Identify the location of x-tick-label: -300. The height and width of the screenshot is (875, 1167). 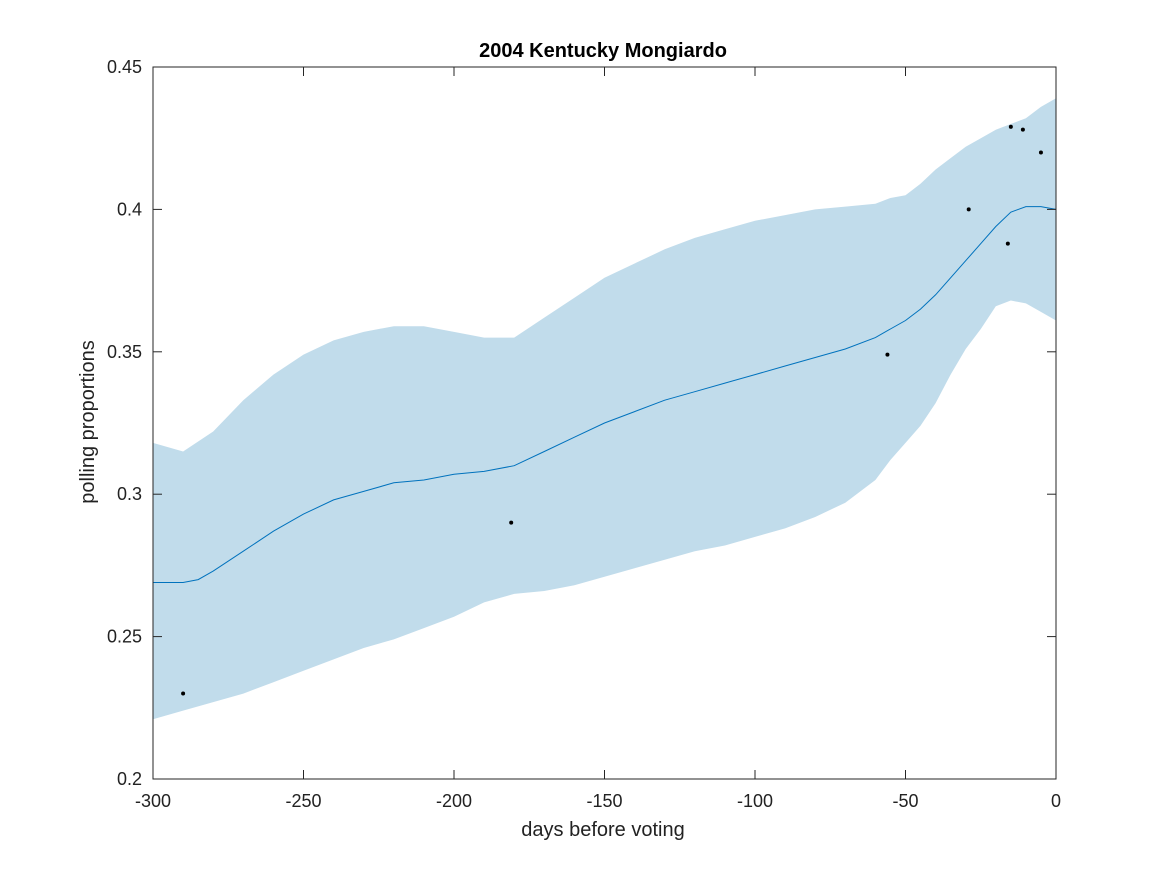
(153, 801).